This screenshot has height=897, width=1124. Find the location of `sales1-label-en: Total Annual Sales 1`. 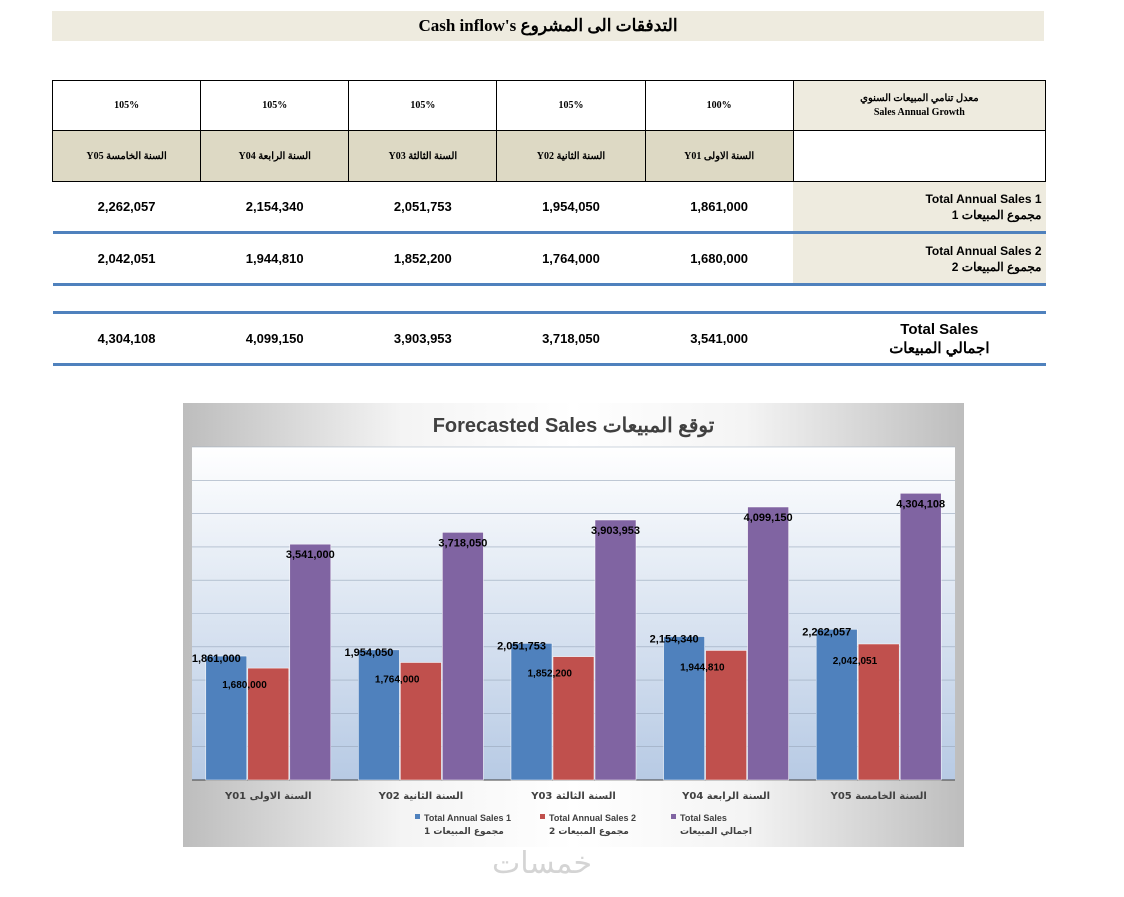

sales1-label-en: Total Annual Sales 1 is located at coordinates (983, 198).